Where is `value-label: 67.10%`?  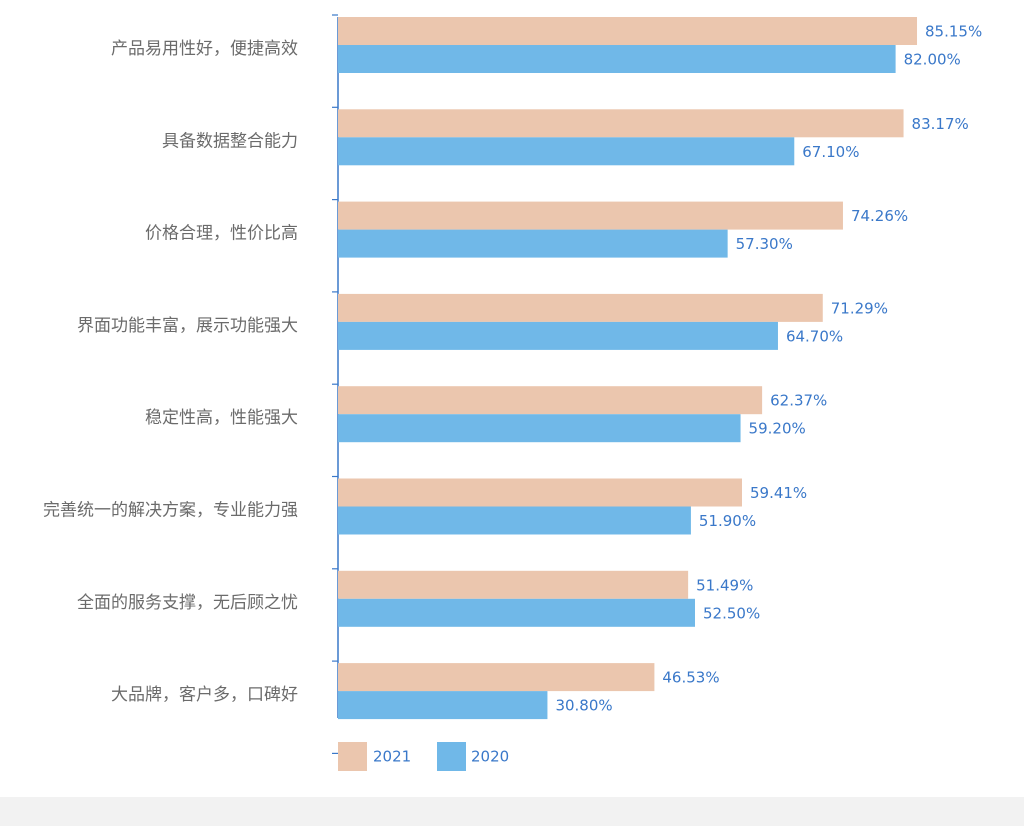 value-label: 67.10% is located at coordinates (830, 152).